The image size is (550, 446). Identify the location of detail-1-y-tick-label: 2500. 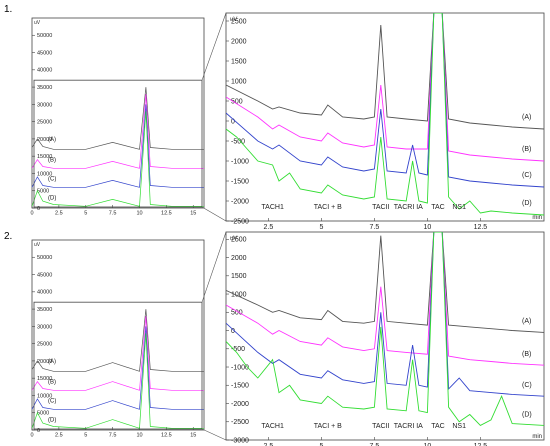
(239, 21).